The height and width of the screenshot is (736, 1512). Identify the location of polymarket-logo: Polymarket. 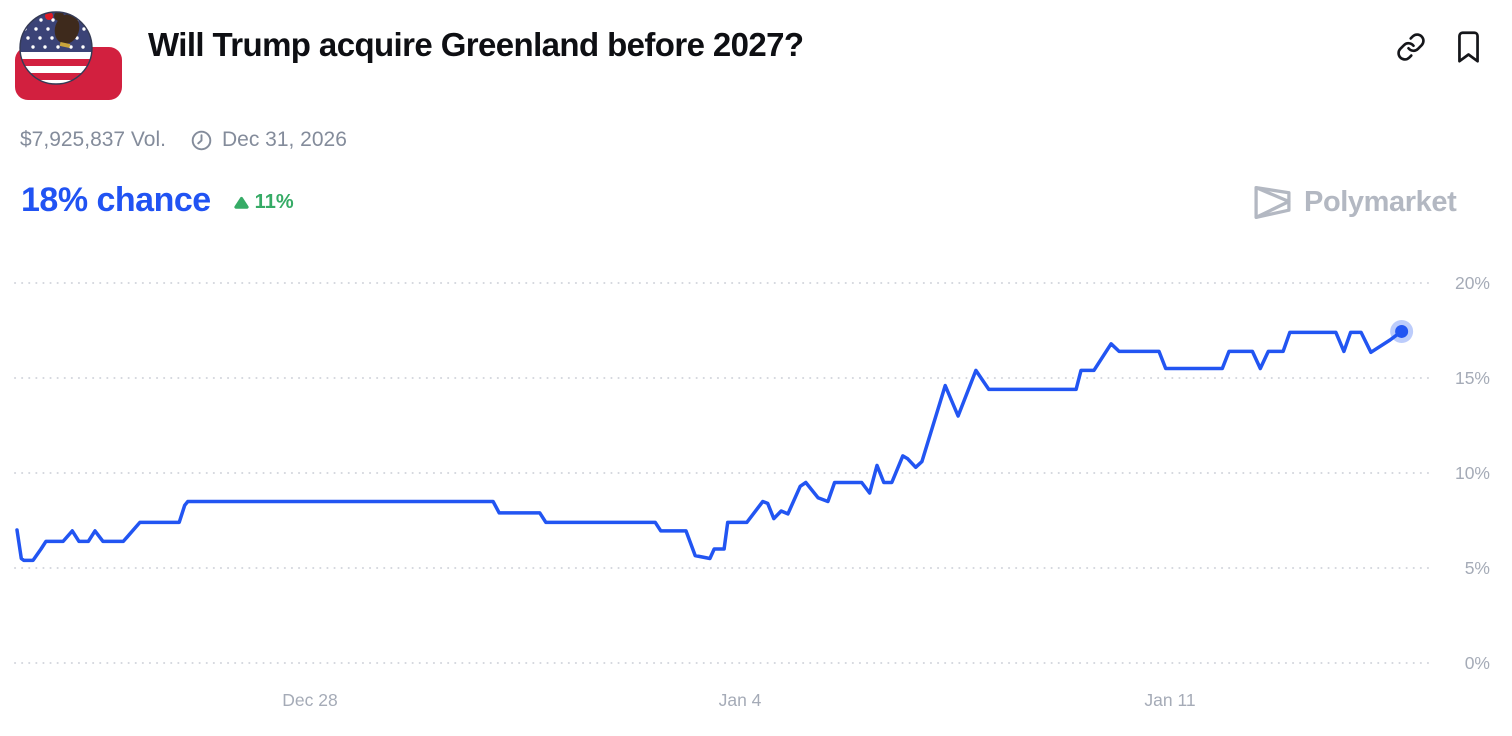
(1354, 202).